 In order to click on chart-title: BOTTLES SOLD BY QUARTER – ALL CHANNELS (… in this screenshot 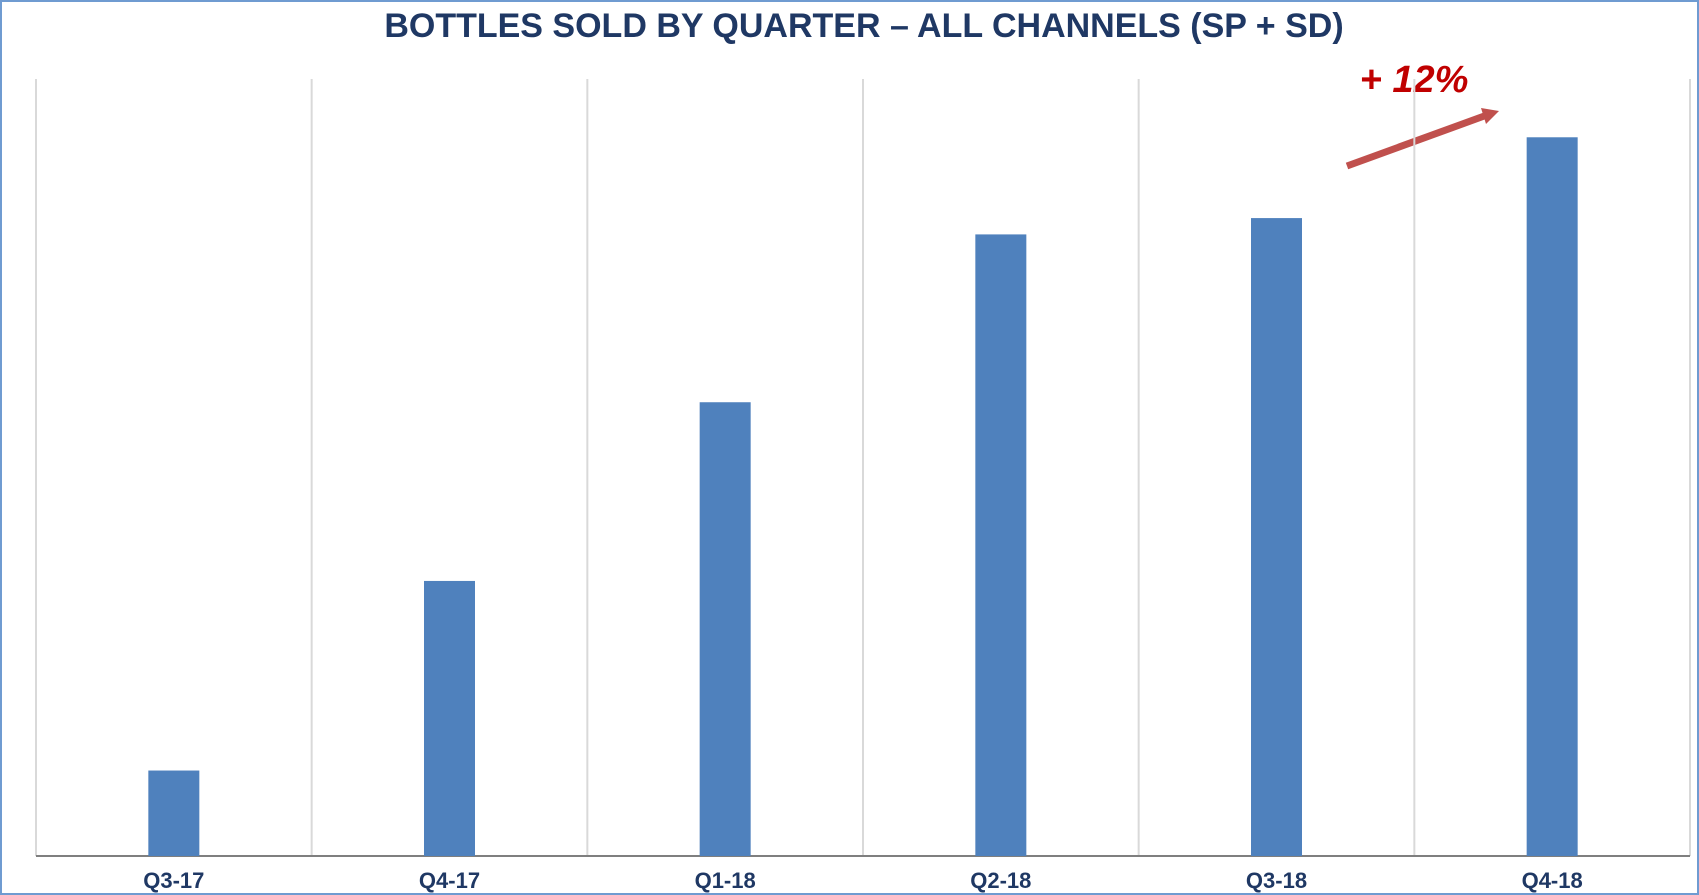, I will do `click(863, 26)`.